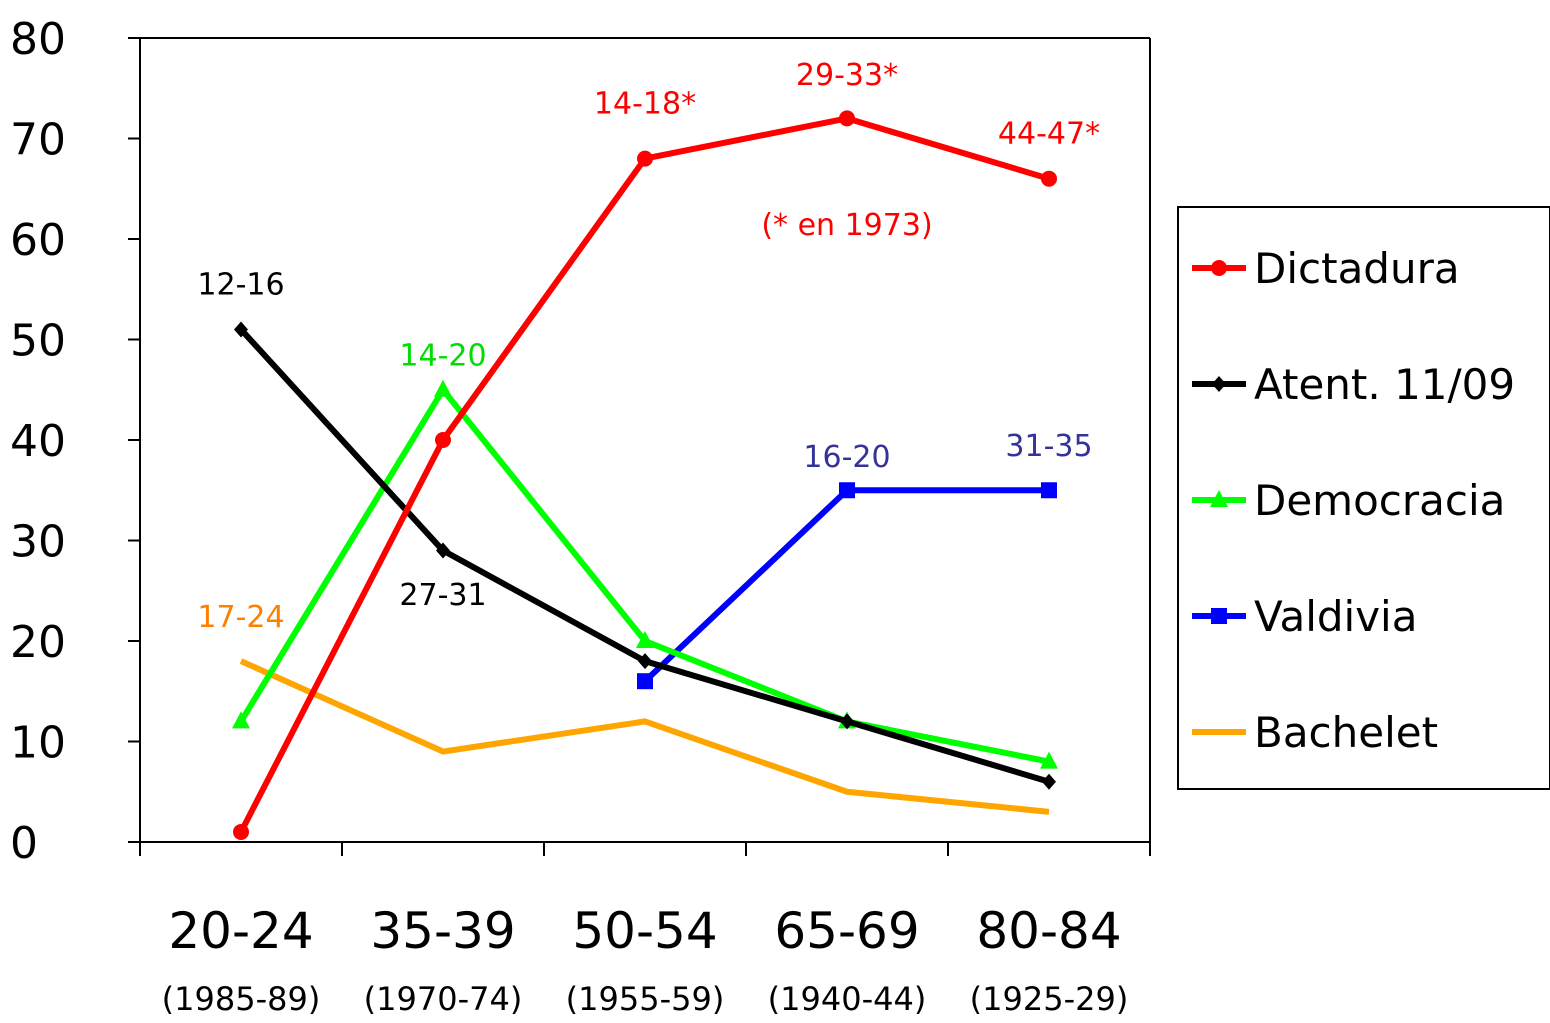  Describe the element at coordinates (38, 642) in the screenshot. I see `y-tick-label: 20` at that location.